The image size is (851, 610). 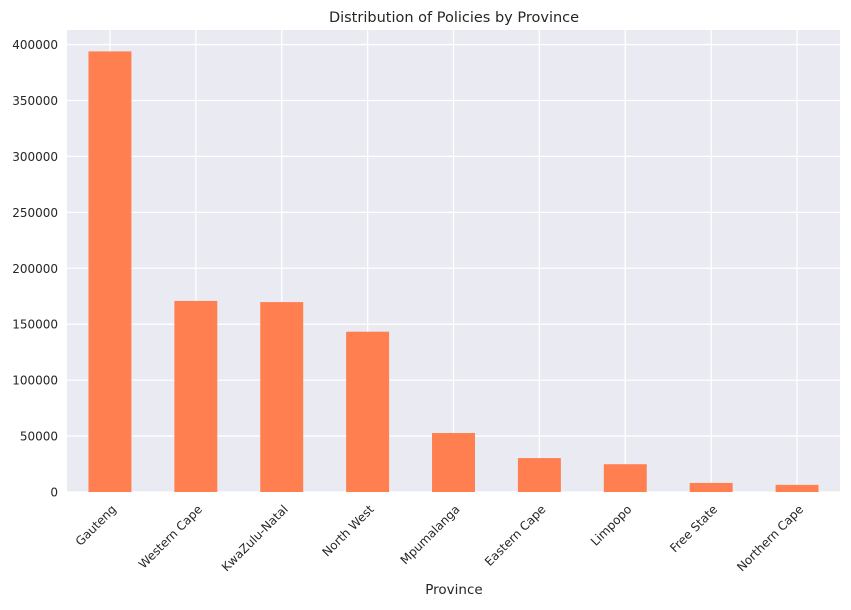 I want to click on chart-title: Distribution of Policies by Province, so click(x=454, y=18).